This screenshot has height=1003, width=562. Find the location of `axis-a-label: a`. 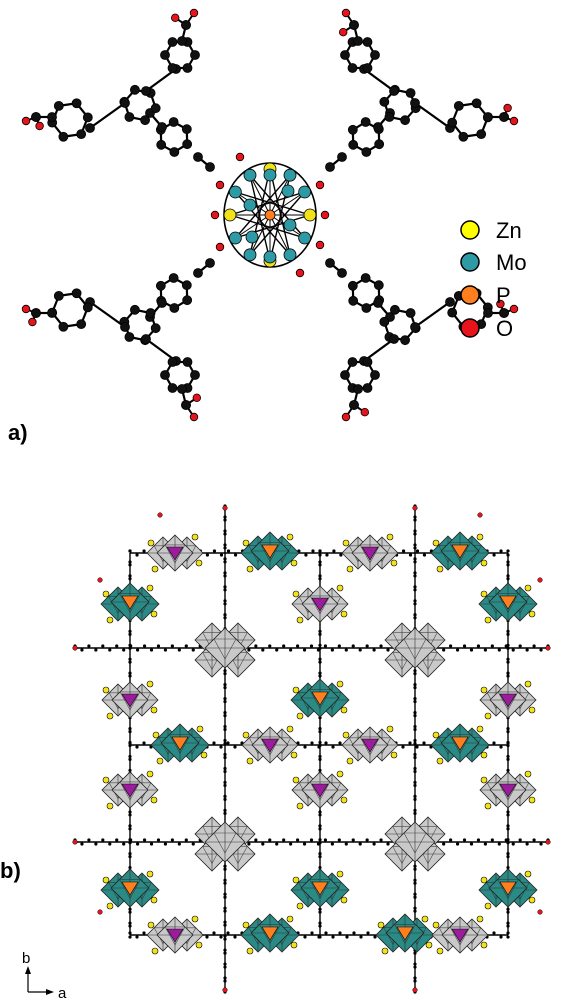

axis-a-label: a is located at coordinates (62, 993).